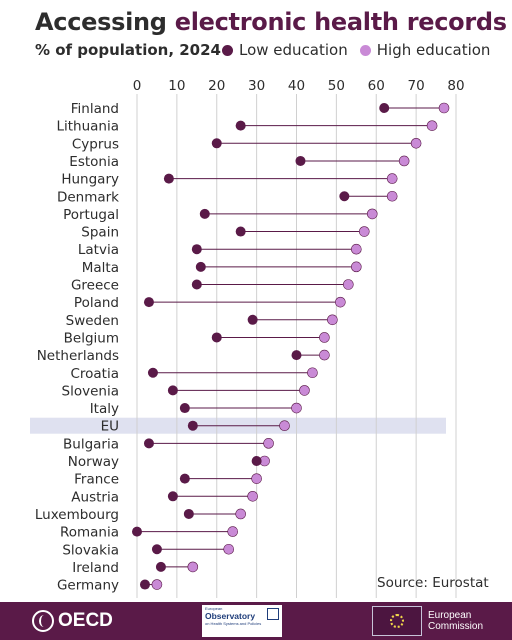 The height and width of the screenshot is (640, 512). Describe the element at coordinates (100, 233) in the screenshot. I see `category-label: Spain` at that location.